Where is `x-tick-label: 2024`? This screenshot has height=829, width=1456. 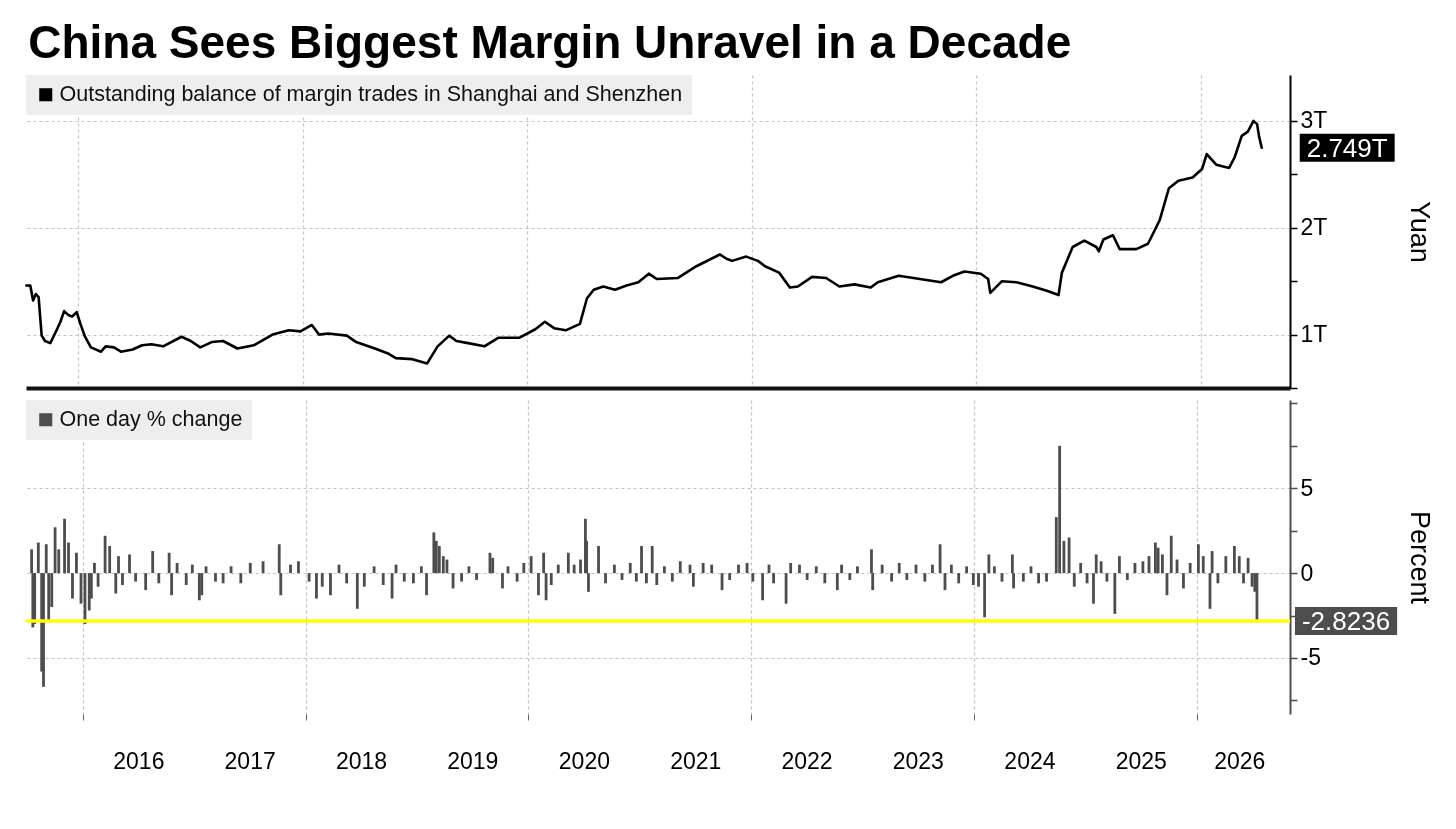
x-tick-label: 2024 is located at coordinates (1030, 760).